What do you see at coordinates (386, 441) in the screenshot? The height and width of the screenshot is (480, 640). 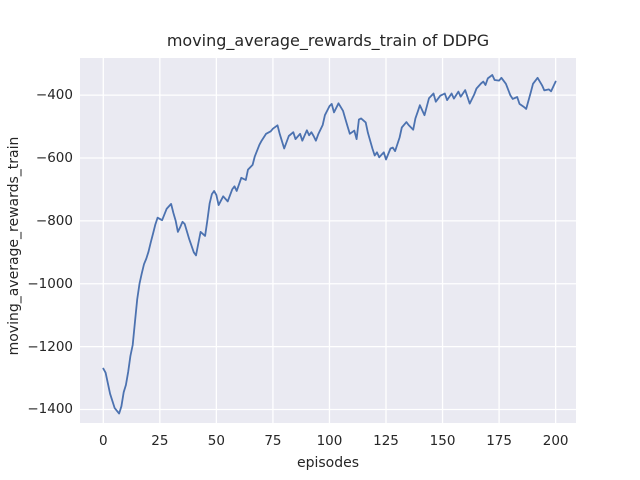 I see `x-tick-label: 125` at bounding box center [386, 441].